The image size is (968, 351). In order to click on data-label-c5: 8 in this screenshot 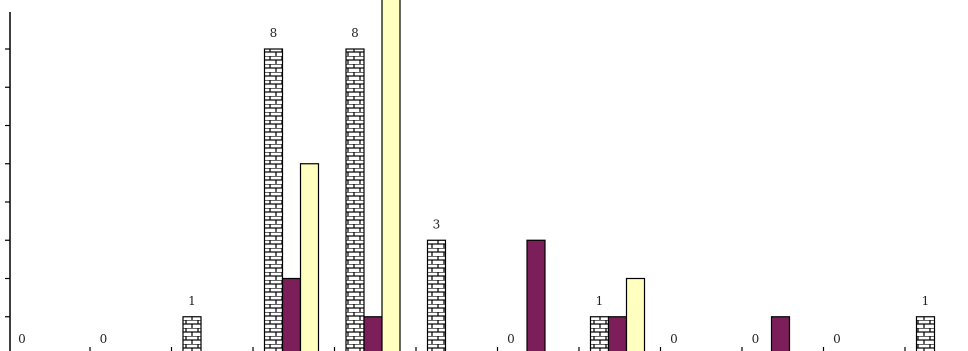, I will do `click(355, 33)`.